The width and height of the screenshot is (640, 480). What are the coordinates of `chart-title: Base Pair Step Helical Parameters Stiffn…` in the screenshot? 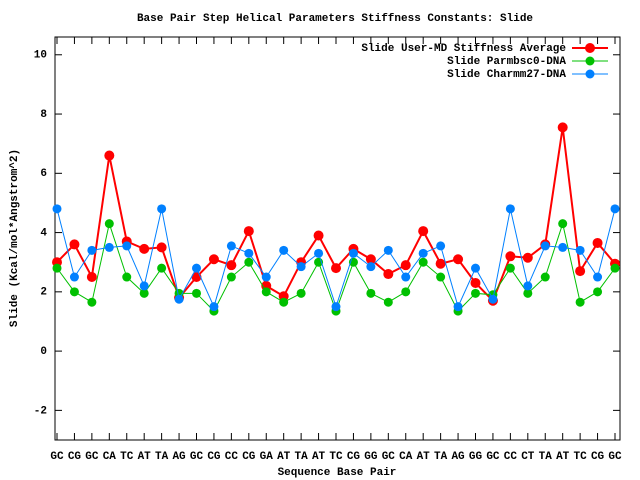 It's located at (335, 19).